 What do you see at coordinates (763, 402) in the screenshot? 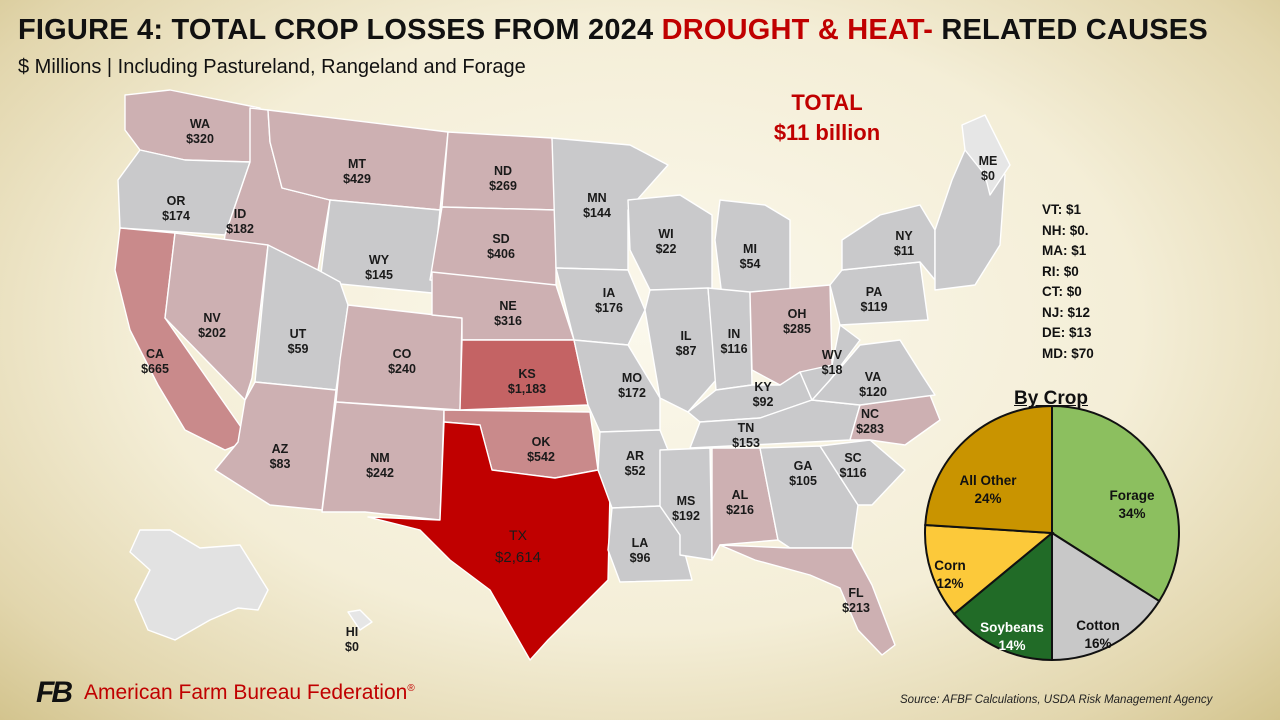
I see `state-value-ky: $92` at bounding box center [763, 402].